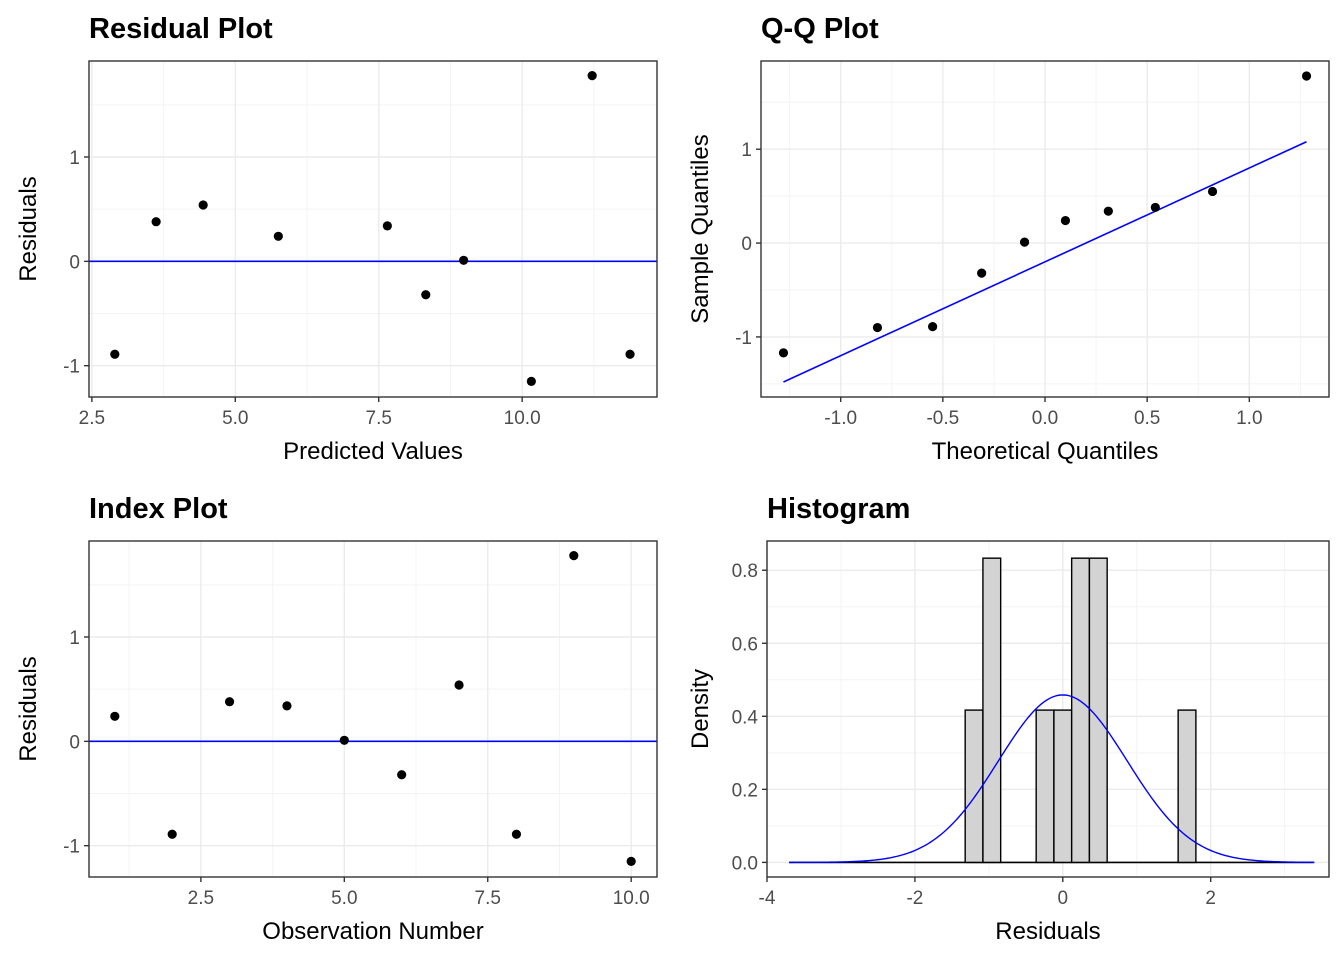 The width and height of the screenshot is (1344, 960). Describe the element at coordinates (700, 709) in the screenshot. I see `histogram-y-axis-title: Density` at that location.